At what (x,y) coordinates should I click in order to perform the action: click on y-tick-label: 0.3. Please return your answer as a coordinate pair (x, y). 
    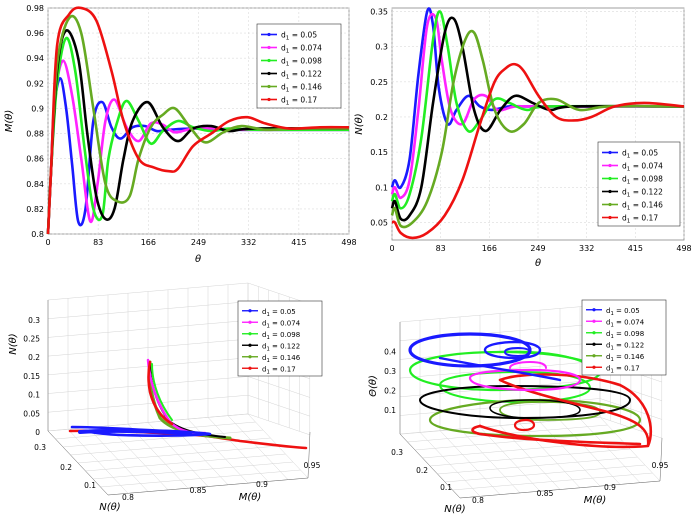
    Looking at the image, I should click on (381, 47).